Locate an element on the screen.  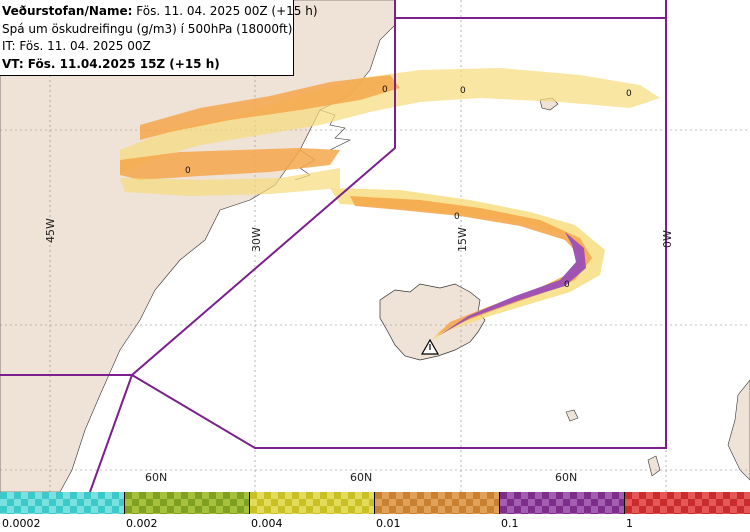
norway-coast is located at coordinates (738, 430).